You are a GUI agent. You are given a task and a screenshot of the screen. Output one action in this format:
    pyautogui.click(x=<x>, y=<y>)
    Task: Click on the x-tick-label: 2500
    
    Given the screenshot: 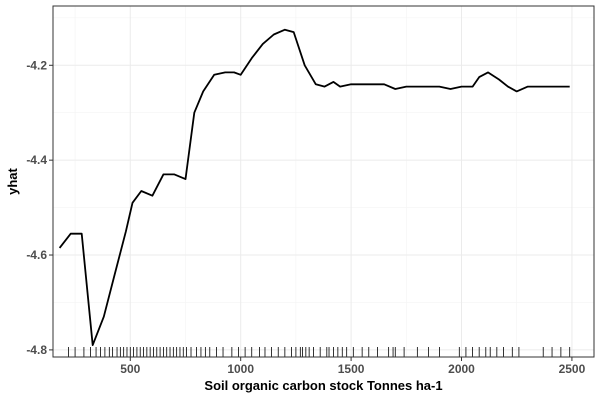 What is the action you would take?
    pyautogui.click(x=572, y=369)
    